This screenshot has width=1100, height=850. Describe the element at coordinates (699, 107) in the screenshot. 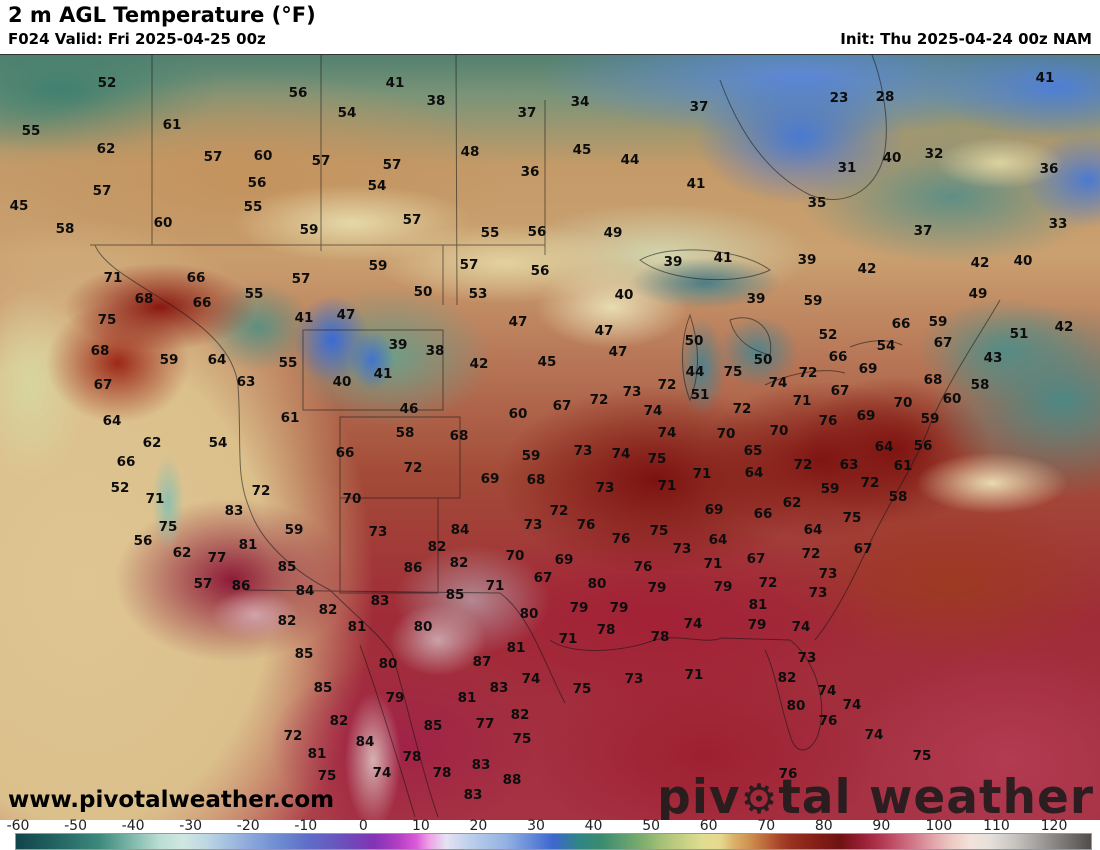

I see `temp-label: 37` at that location.